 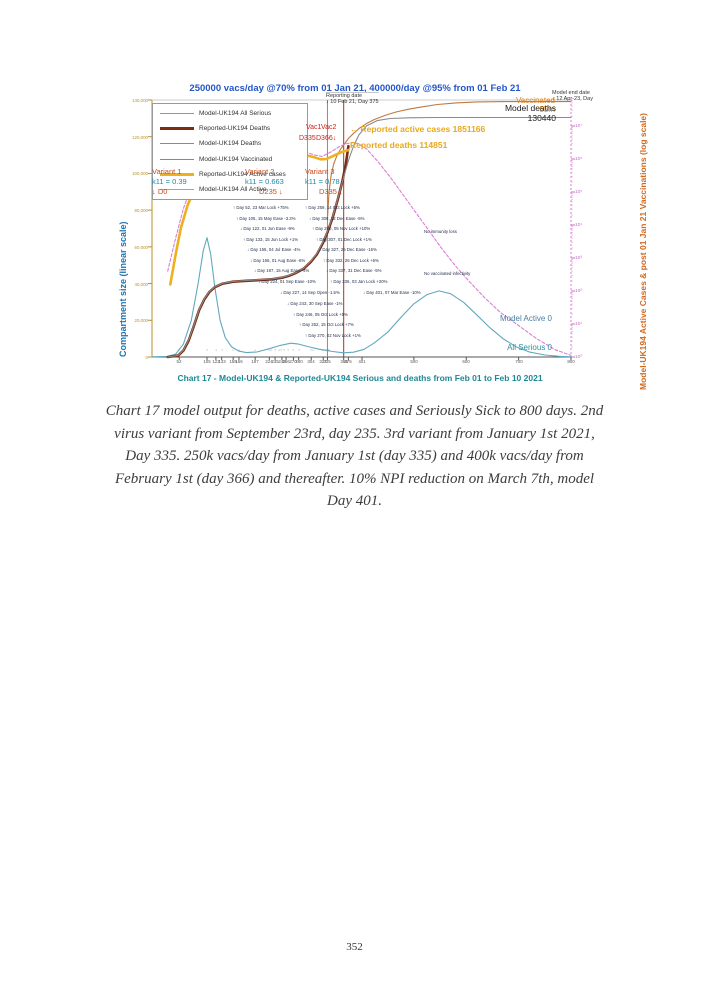 What do you see at coordinates (354, 947) in the screenshot?
I see `page-number: 352` at bounding box center [354, 947].